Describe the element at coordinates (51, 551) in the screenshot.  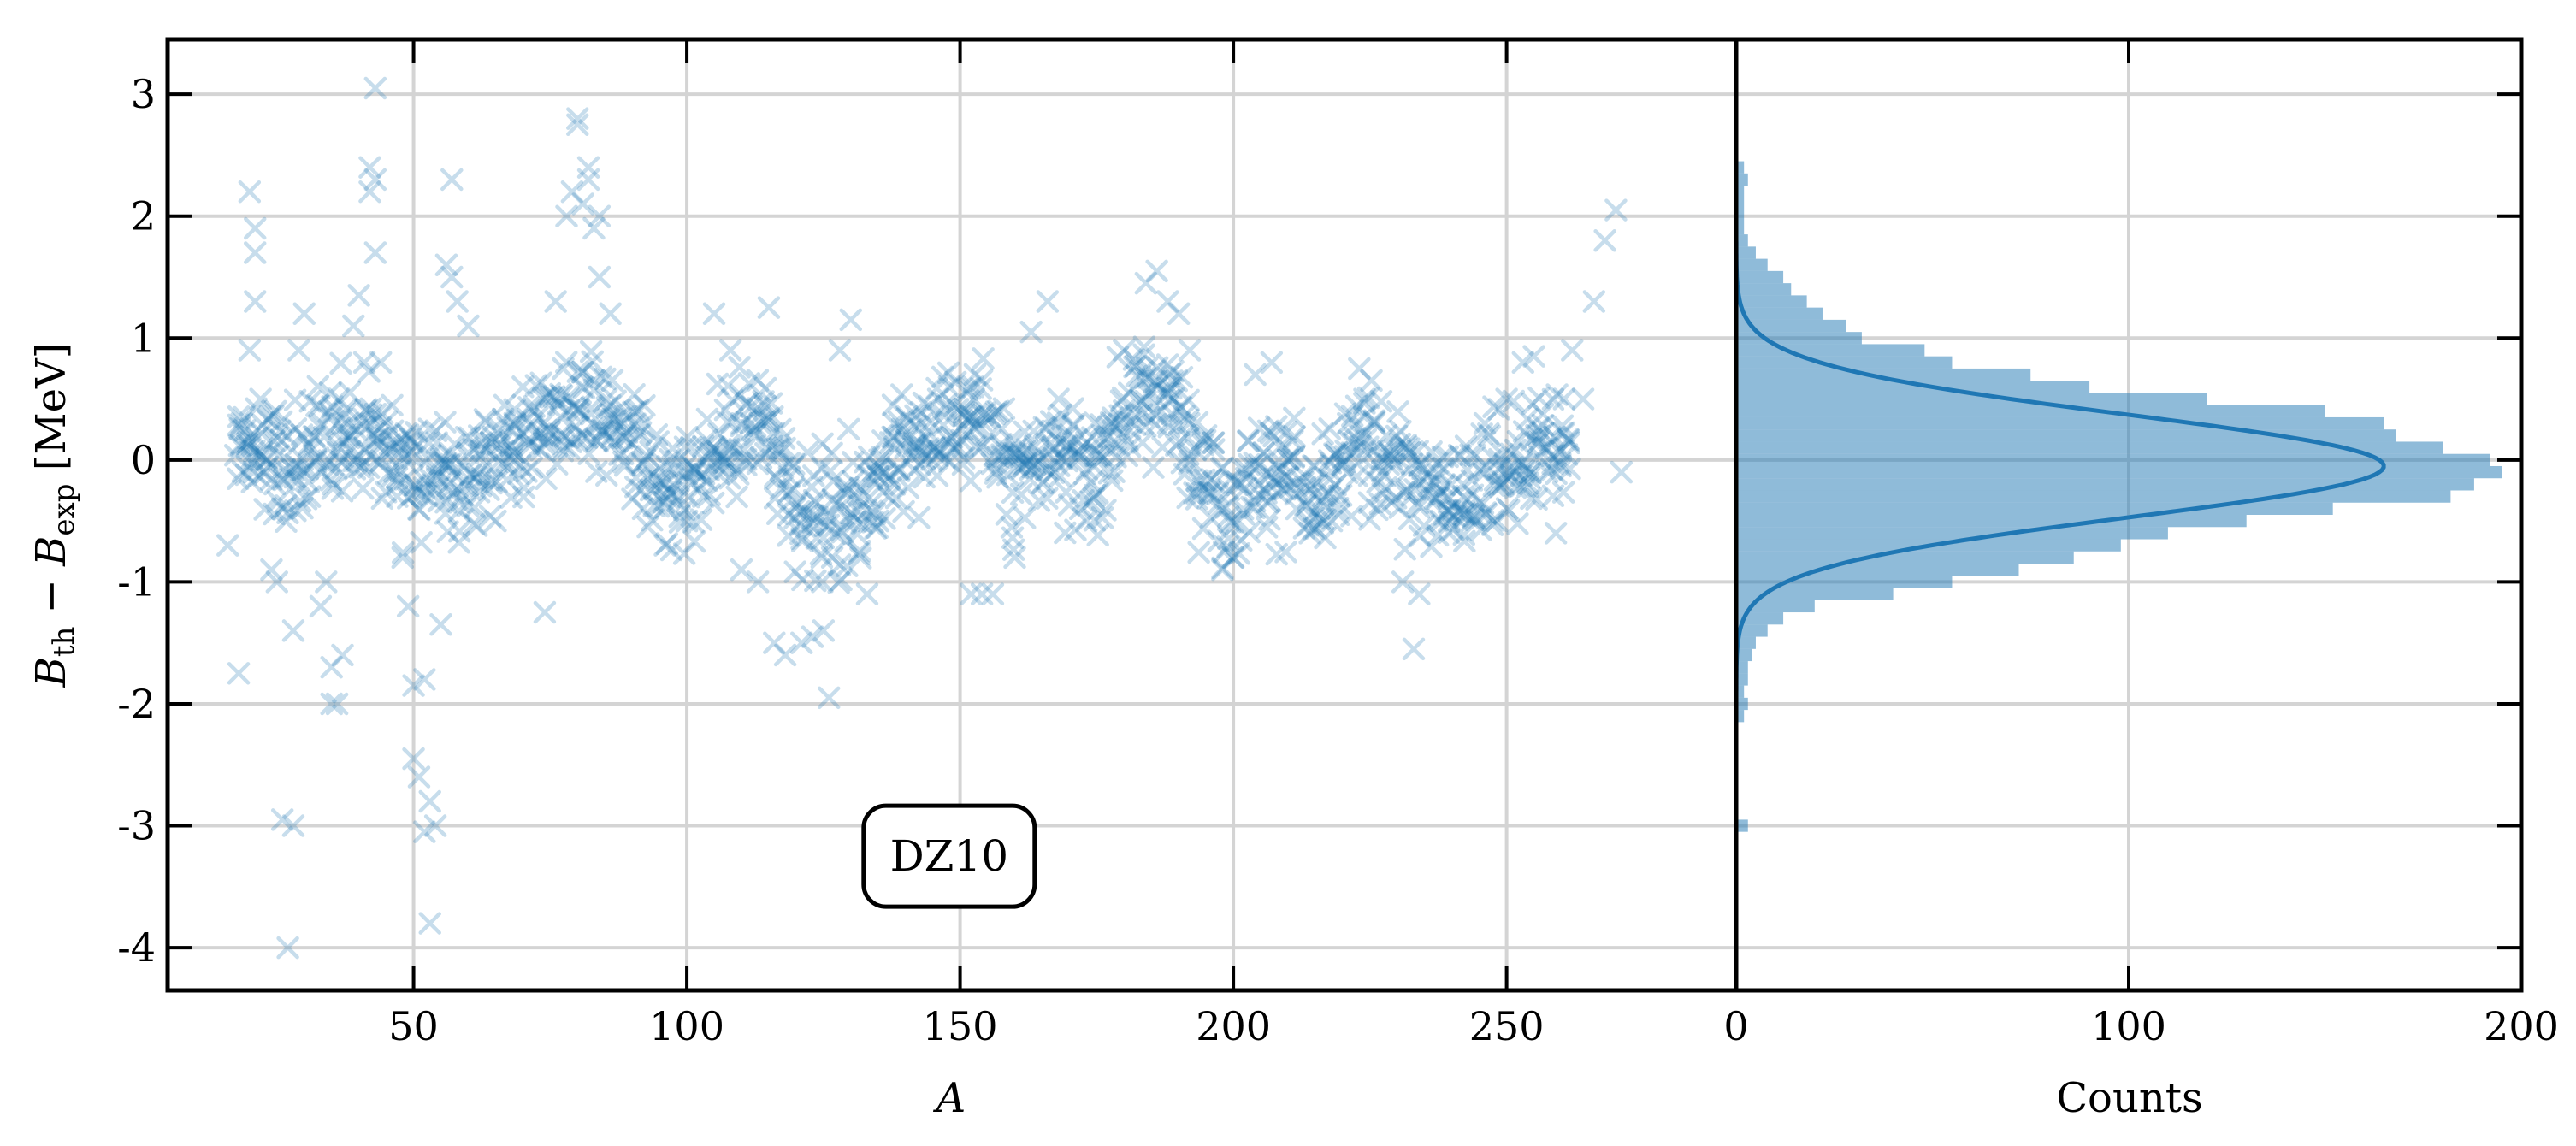
I see `y-label-b2: B` at that location.